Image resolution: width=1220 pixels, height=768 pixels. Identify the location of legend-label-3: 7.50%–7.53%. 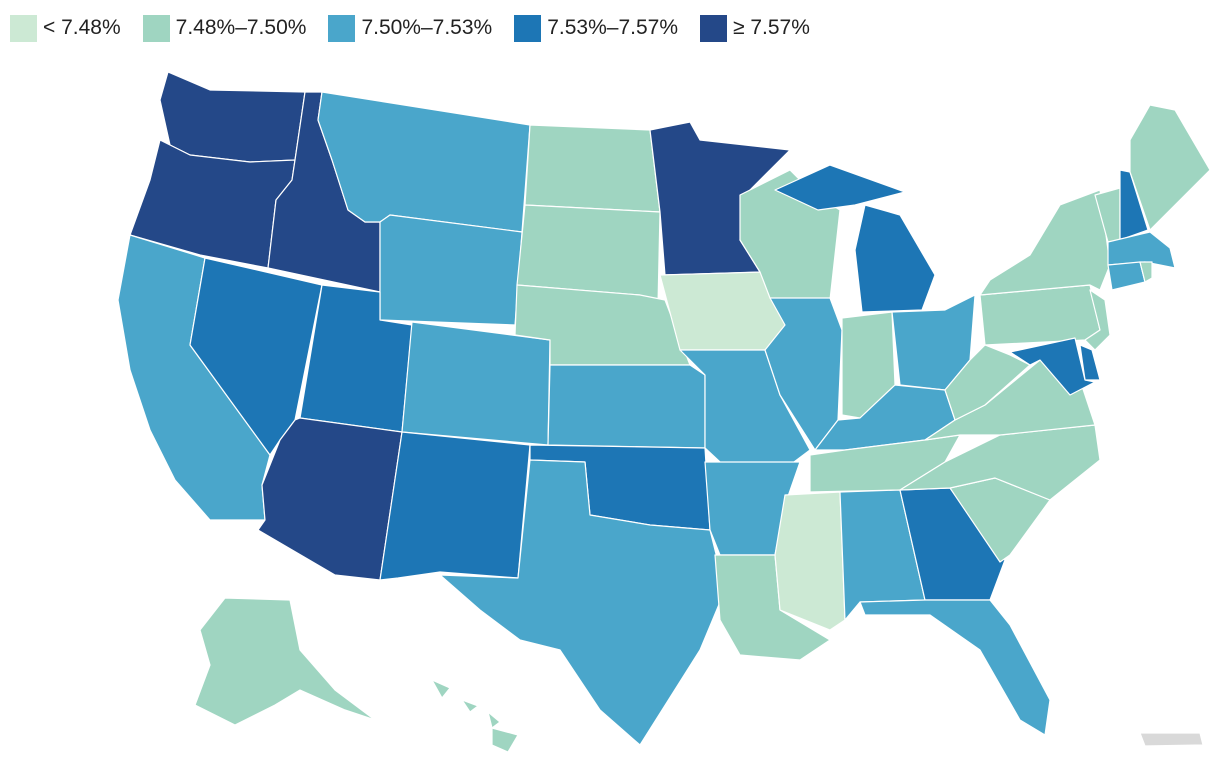
(427, 27).